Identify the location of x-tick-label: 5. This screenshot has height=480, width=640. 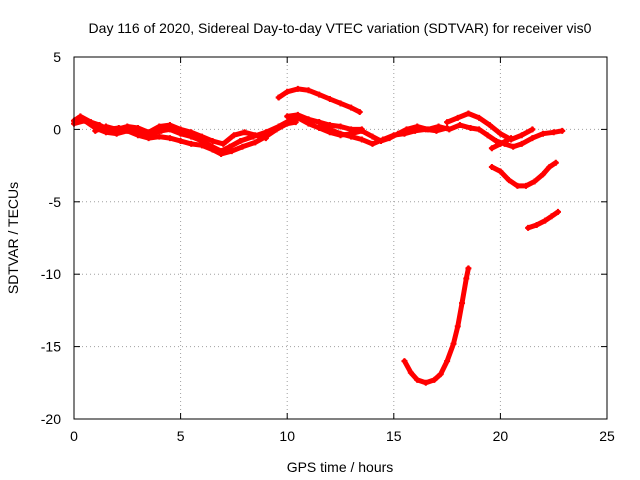
(181, 436).